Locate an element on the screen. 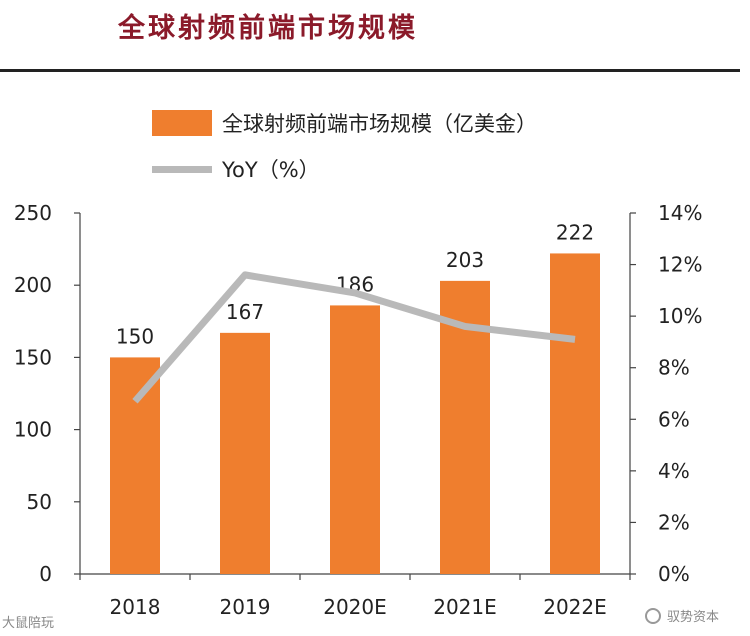 The height and width of the screenshot is (636, 750). legend-label-line: YoY（%） is located at coordinates (271, 170).